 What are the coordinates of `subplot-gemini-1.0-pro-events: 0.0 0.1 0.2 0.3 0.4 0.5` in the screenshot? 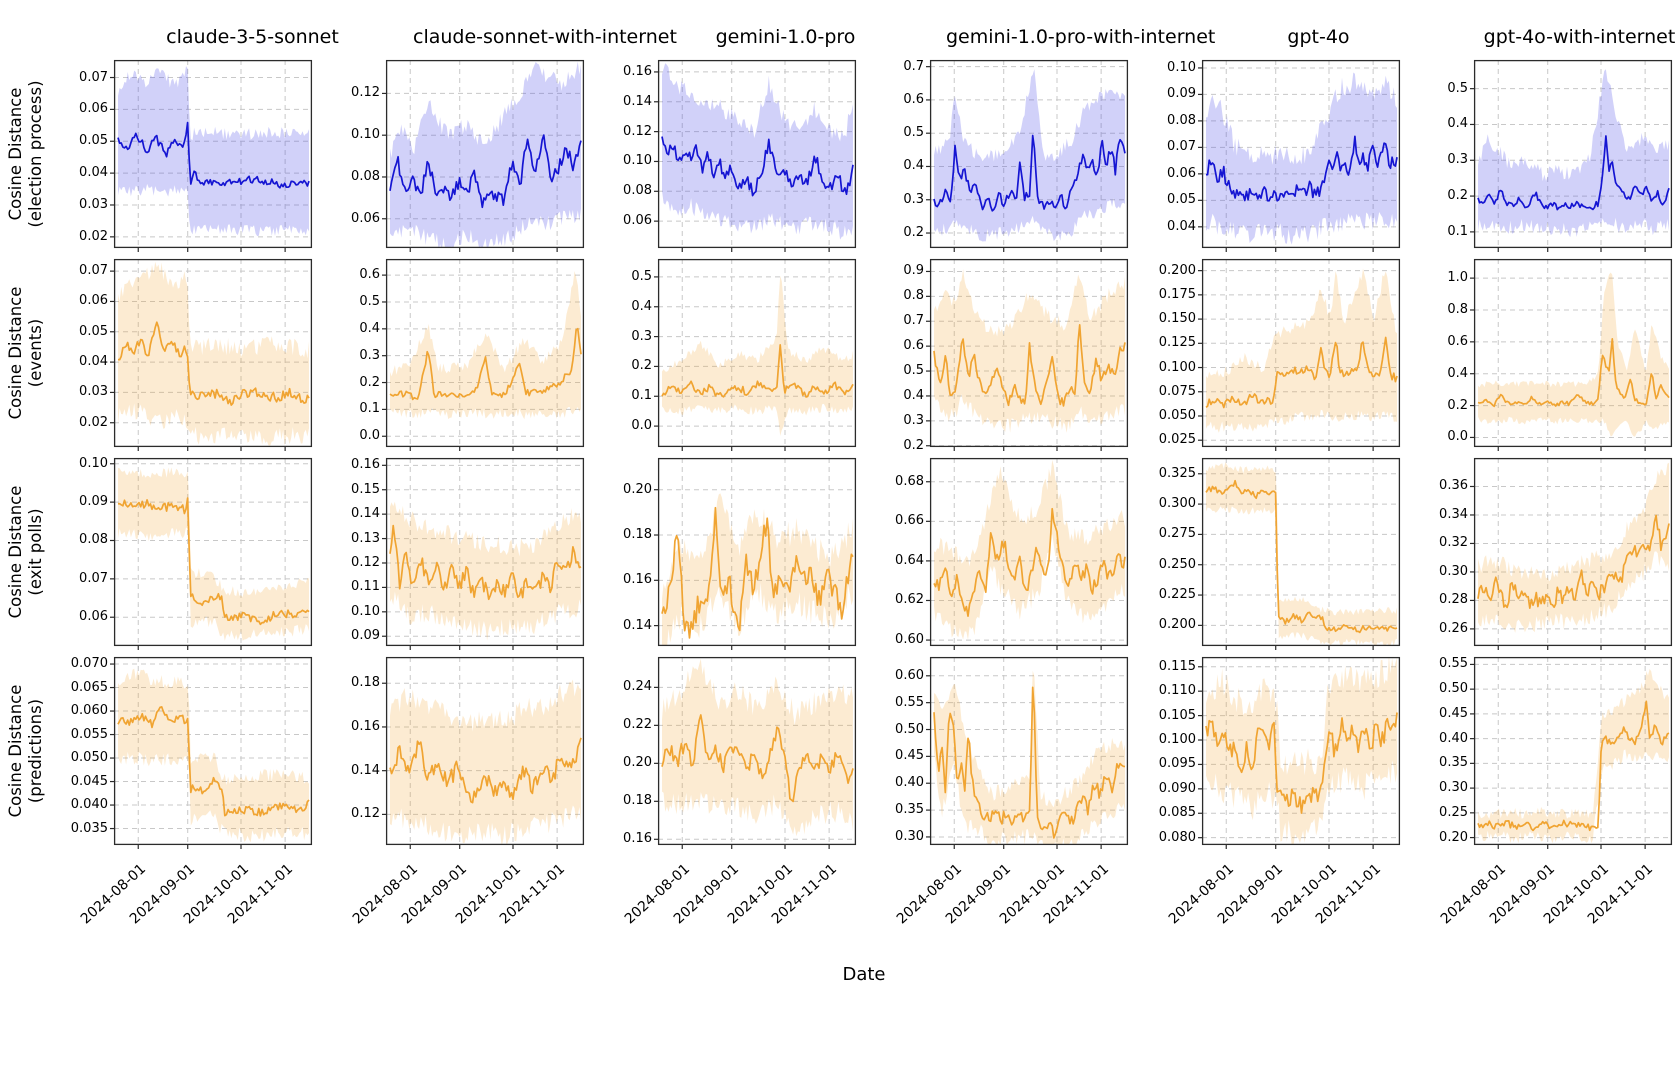 It's located at (728, 354).